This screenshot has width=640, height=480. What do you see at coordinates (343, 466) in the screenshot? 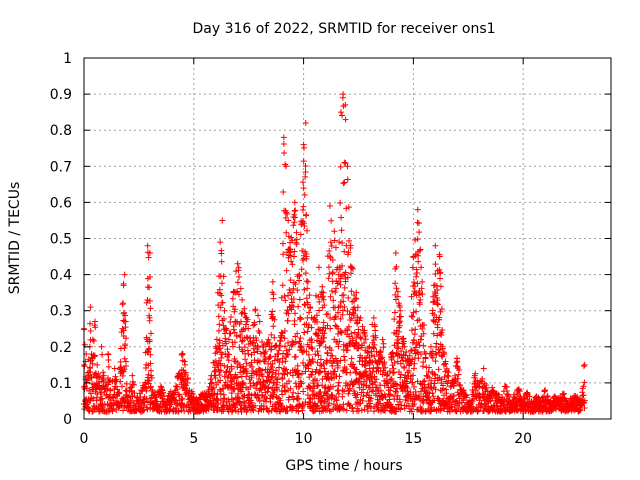
I see `x-axis-label: GPS time / hours` at bounding box center [343, 466].